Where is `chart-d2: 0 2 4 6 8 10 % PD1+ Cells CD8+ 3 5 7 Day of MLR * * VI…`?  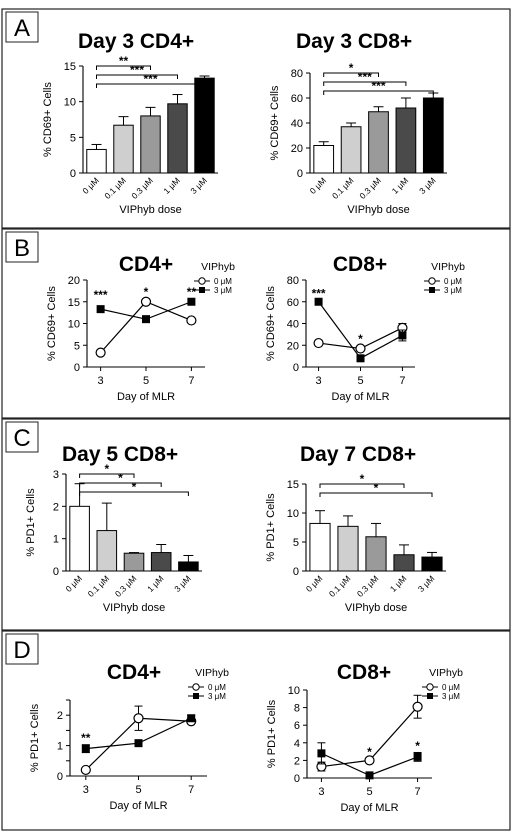 chart-d2: 0 2 4 6 8 10 % PD1+ Cells CD8+ 3 5 7 Day of MLR * * VI… is located at coordinates (364, 737).